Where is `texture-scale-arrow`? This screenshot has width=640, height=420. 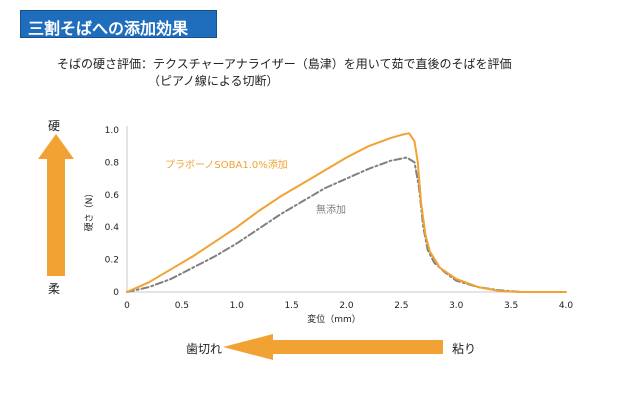
texture-scale-arrow is located at coordinates (333, 347).